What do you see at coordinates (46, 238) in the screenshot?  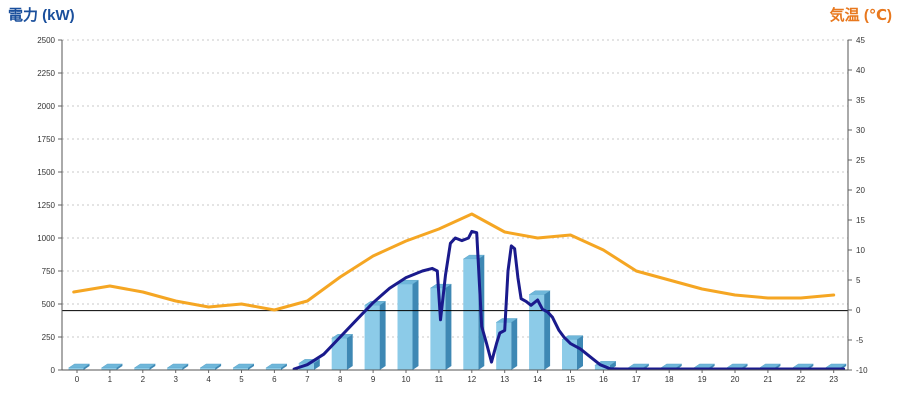 I see `left-axis-tick-label: 1000` at bounding box center [46, 238].